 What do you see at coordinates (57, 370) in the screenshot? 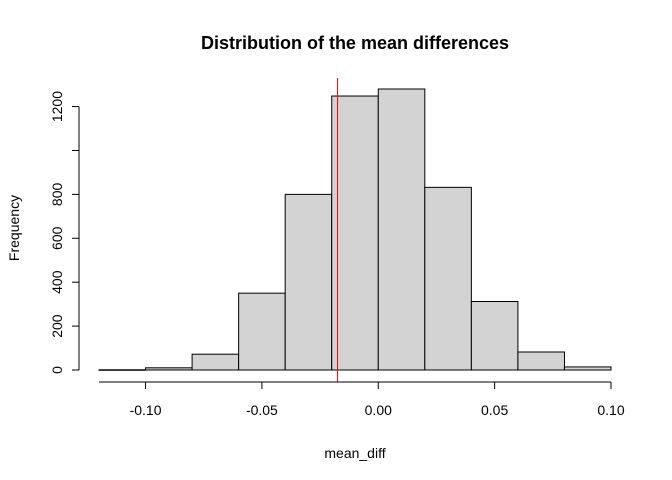
I see `y-tick-label: 0` at bounding box center [57, 370].